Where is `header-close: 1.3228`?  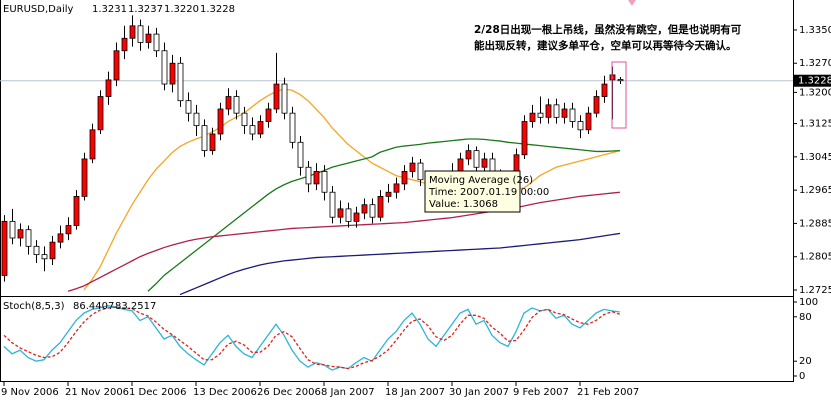
header-close: 1.3228 is located at coordinates (217, 9).